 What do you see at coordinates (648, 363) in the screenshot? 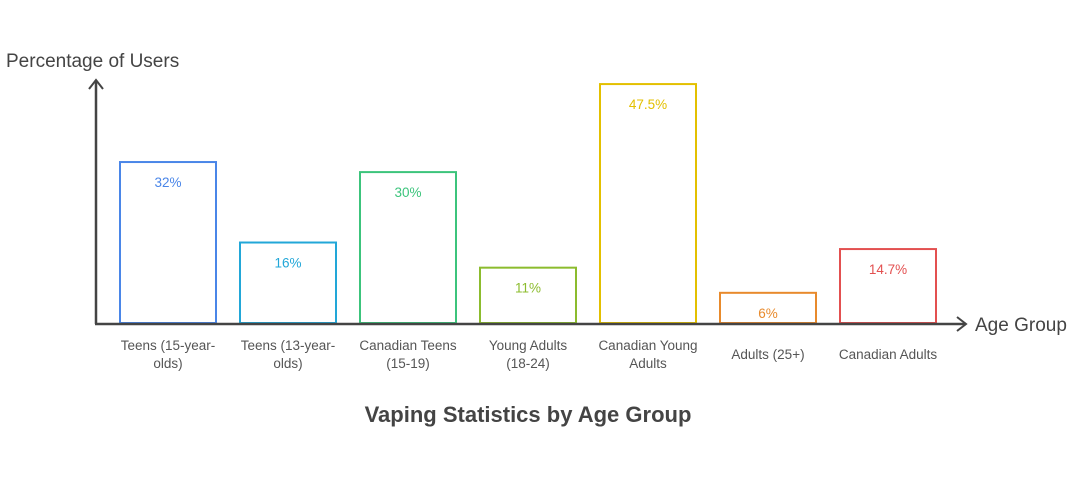
I see `category-label: Adults` at bounding box center [648, 363].